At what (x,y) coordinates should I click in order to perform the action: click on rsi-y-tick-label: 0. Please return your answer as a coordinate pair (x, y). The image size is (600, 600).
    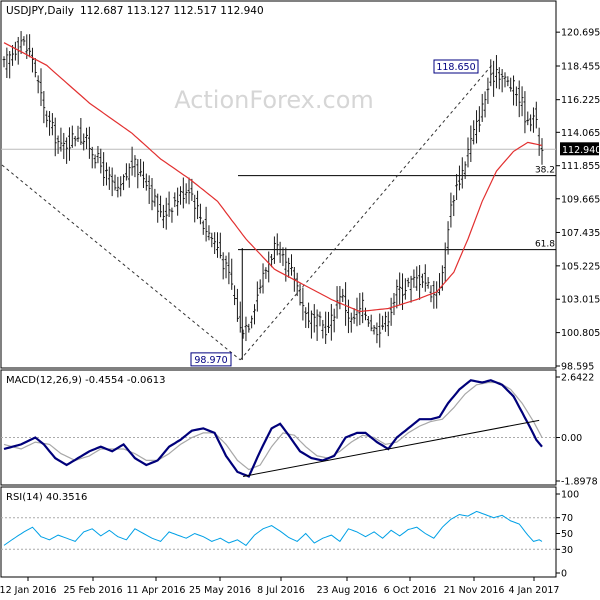
    Looking at the image, I should click on (564, 574).